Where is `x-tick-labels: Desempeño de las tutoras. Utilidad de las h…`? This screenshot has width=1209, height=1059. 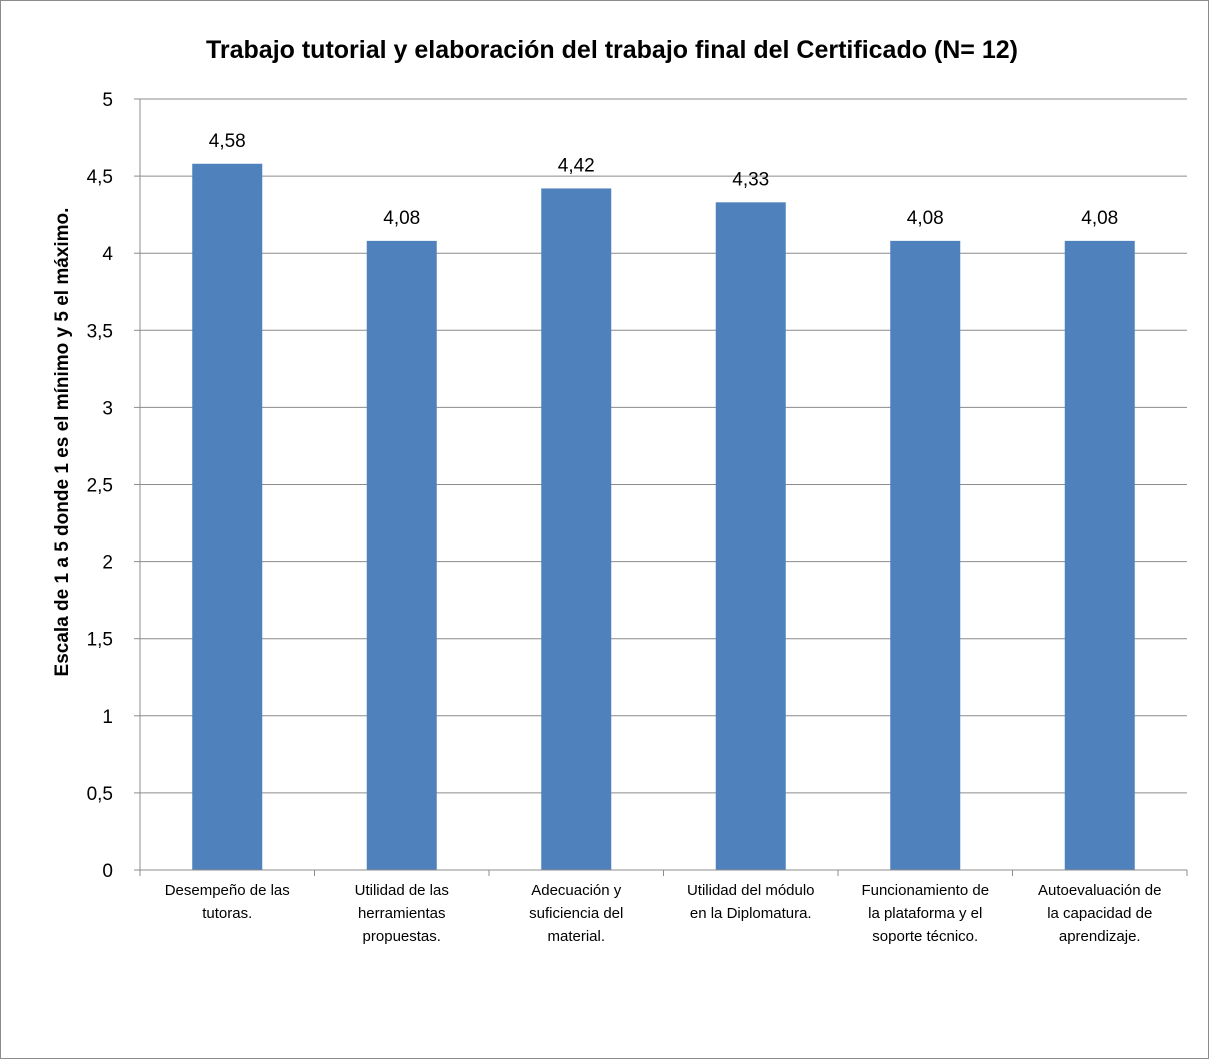 x-tick-labels: Desempeño de las tutoras. Utilidad de las h… is located at coordinates (663, 913).